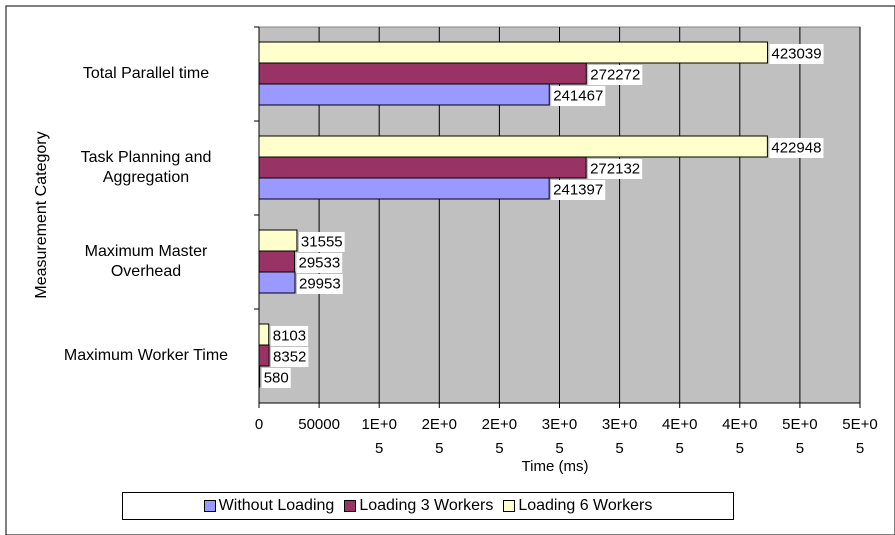 The height and width of the screenshot is (535, 895). What do you see at coordinates (146, 73) in the screenshot?
I see `y-tick-label: Total Parallel time` at bounding box center [146, 73].